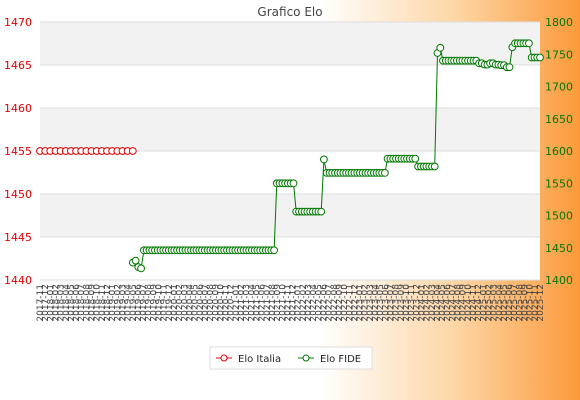 This screenshot has height=400, width=580. What do you see at coordinates (175, 303) in the screenshot?
I see `x-tick-label: 2020-01` at bounding box center [175, 303].